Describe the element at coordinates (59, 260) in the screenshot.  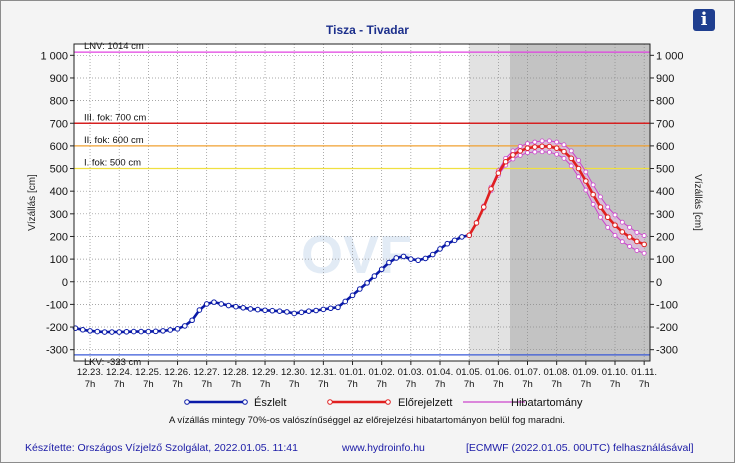
I see `y-tick-label-left: 100` at that location.